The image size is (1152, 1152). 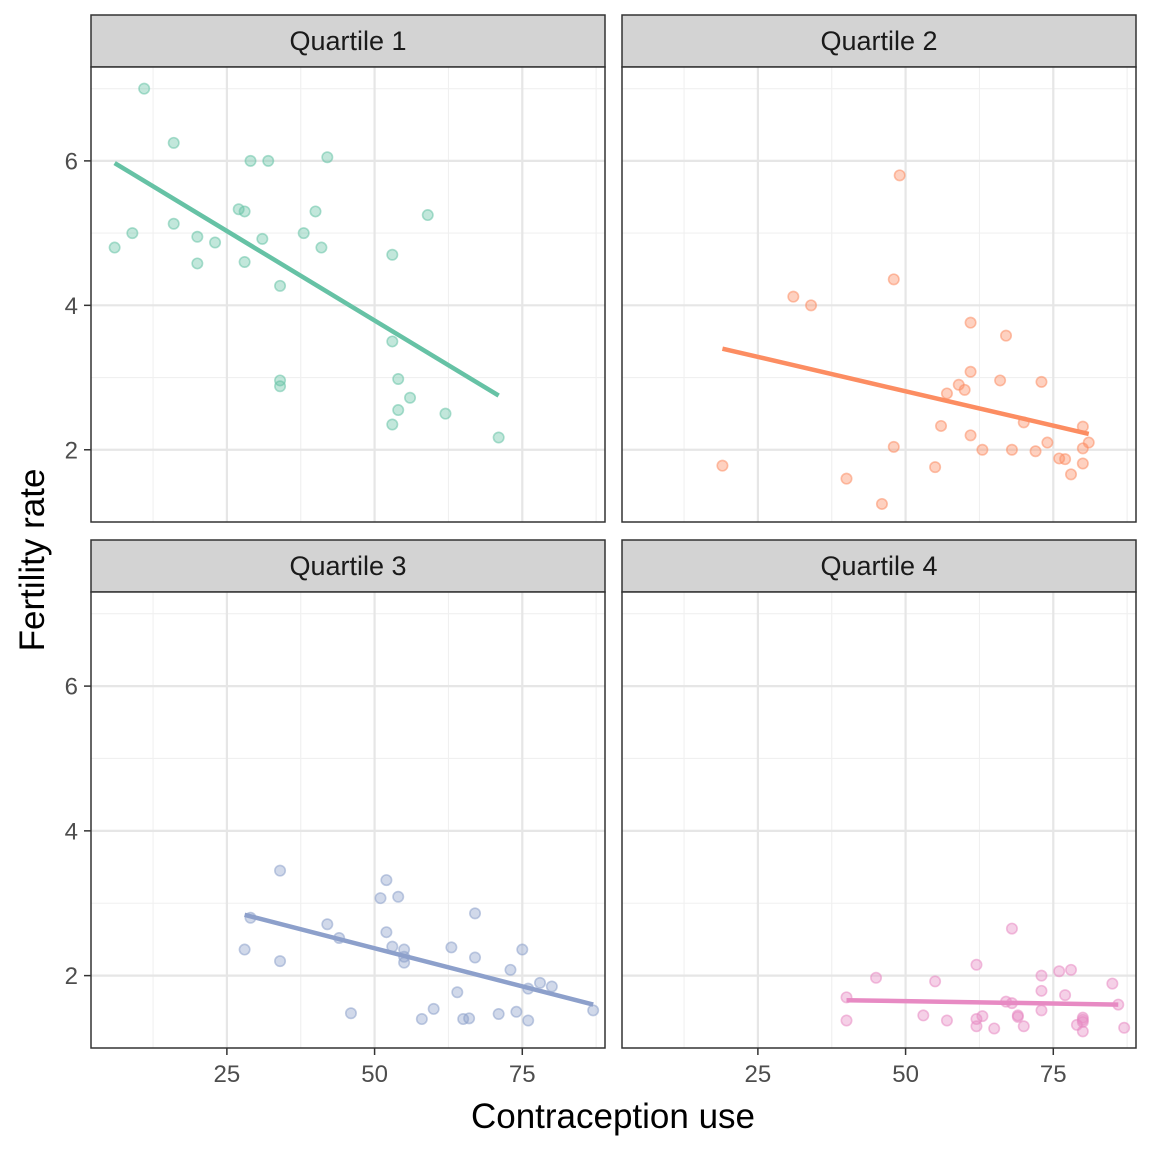 I want to click on x-tick-label: 75, so click(x=1053, y=1074).